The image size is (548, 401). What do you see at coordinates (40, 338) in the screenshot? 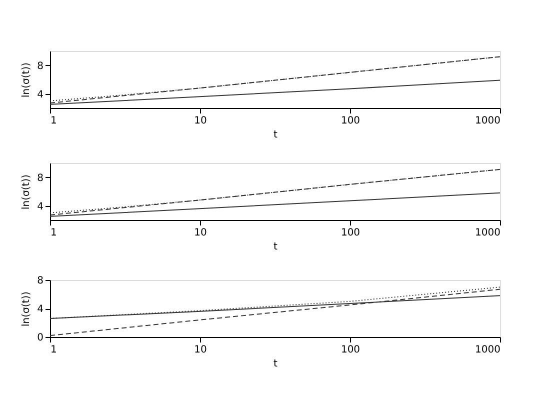
I see `y-tick-label: 0` at bounding box center [40, 338].